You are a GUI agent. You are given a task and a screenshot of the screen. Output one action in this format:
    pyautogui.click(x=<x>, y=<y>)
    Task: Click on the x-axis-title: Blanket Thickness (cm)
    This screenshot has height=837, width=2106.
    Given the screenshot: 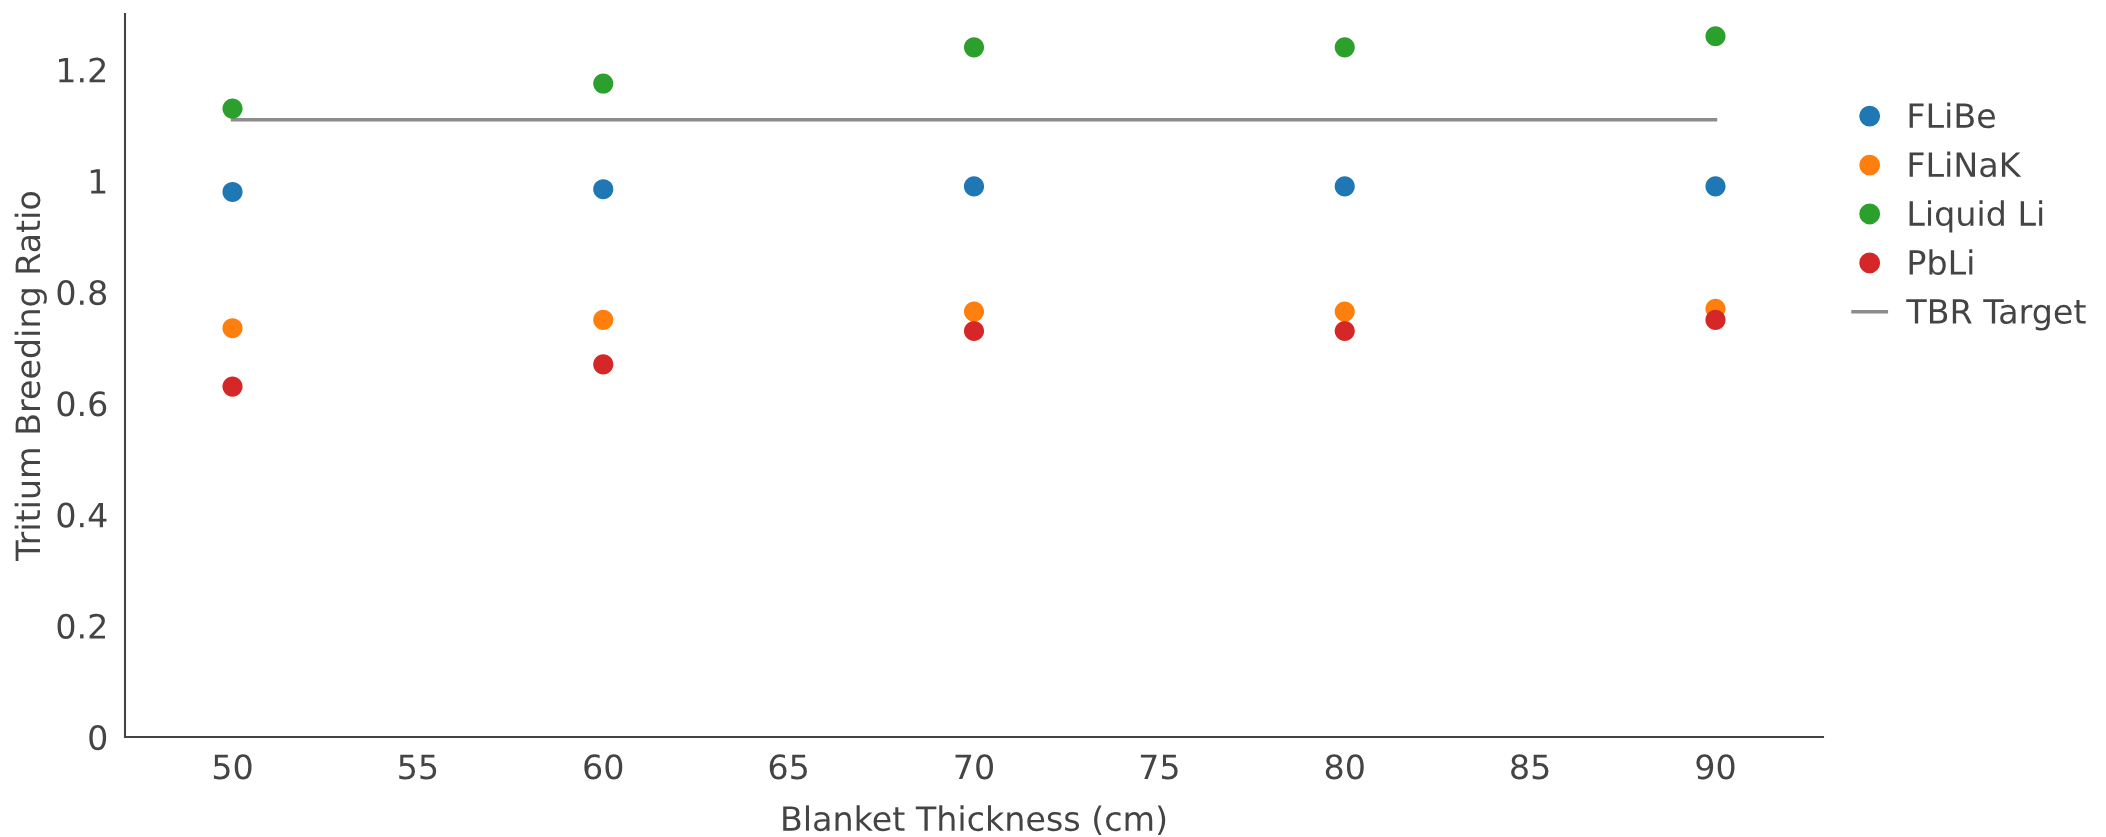 What is the action you would take?
    pyautogui.click(x=974, y=820)
    